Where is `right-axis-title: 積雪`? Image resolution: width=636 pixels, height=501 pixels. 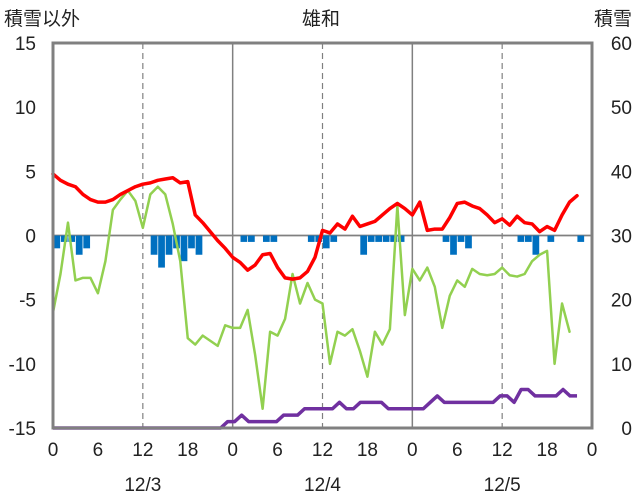 right-axis-title: 積雪 is located at coordinates (613, 19).